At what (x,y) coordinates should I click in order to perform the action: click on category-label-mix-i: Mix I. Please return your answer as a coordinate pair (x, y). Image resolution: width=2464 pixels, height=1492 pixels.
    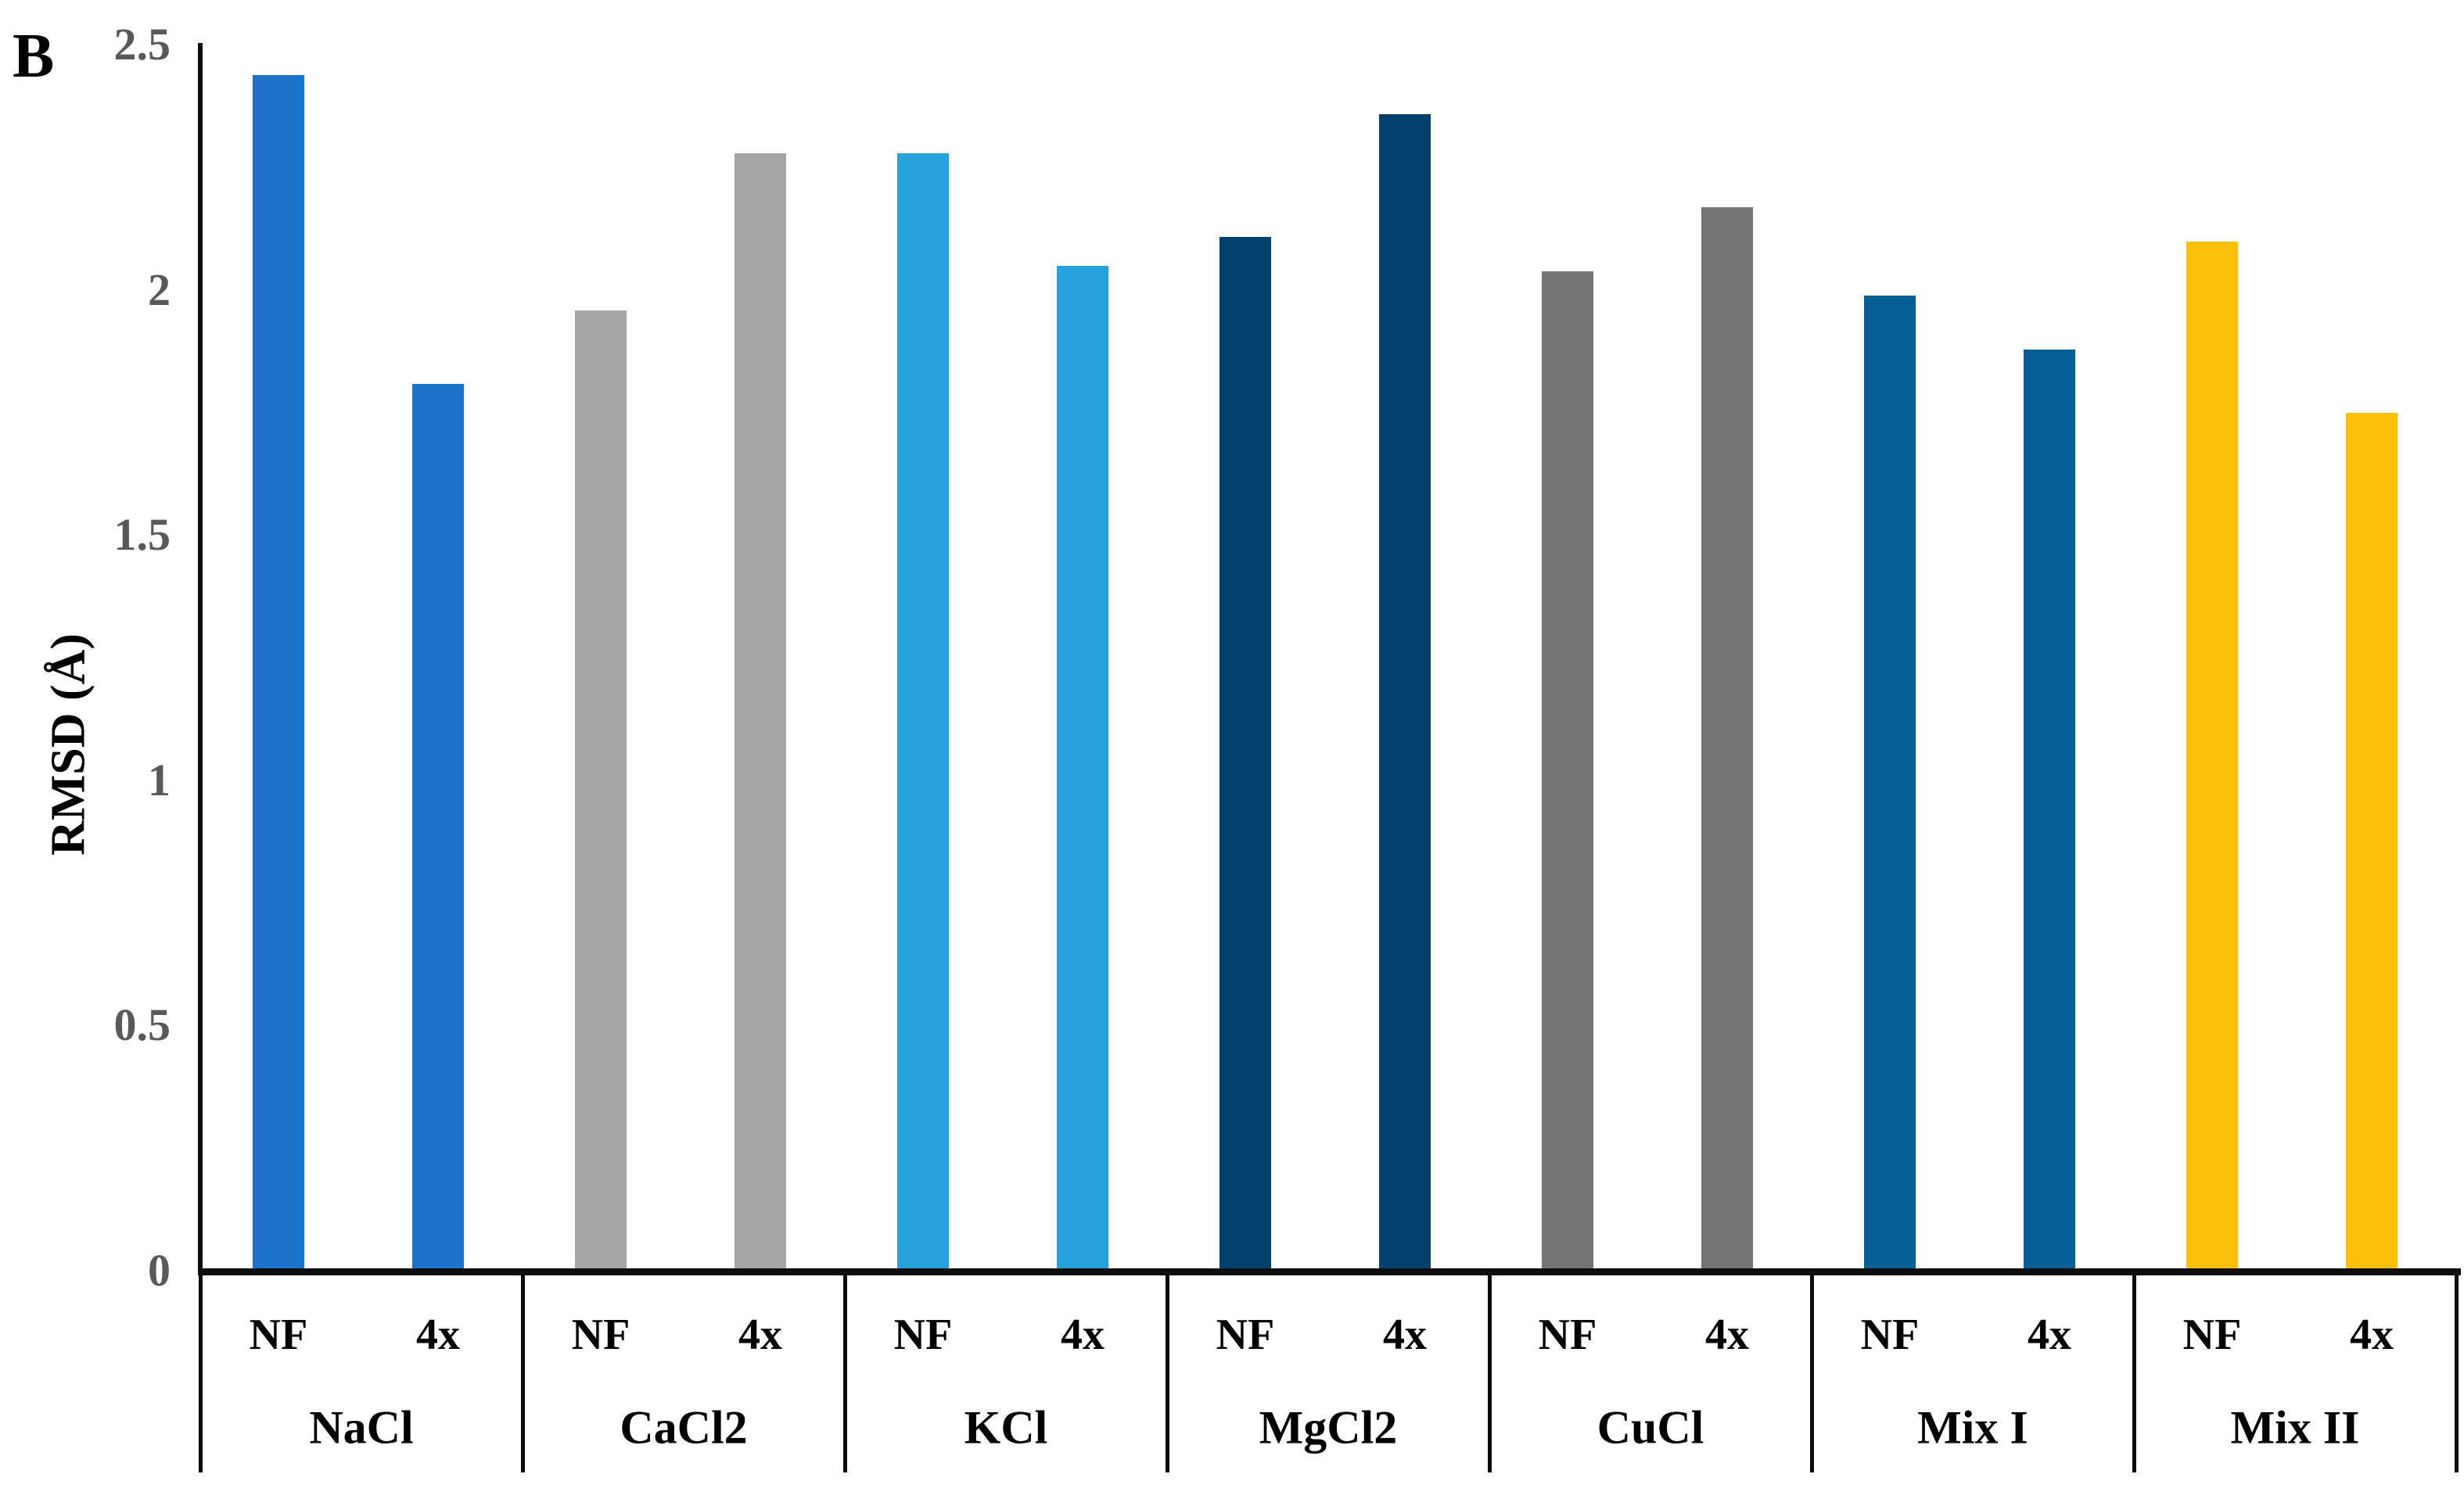
    Looking at the image, I should click on (1972, 1427).